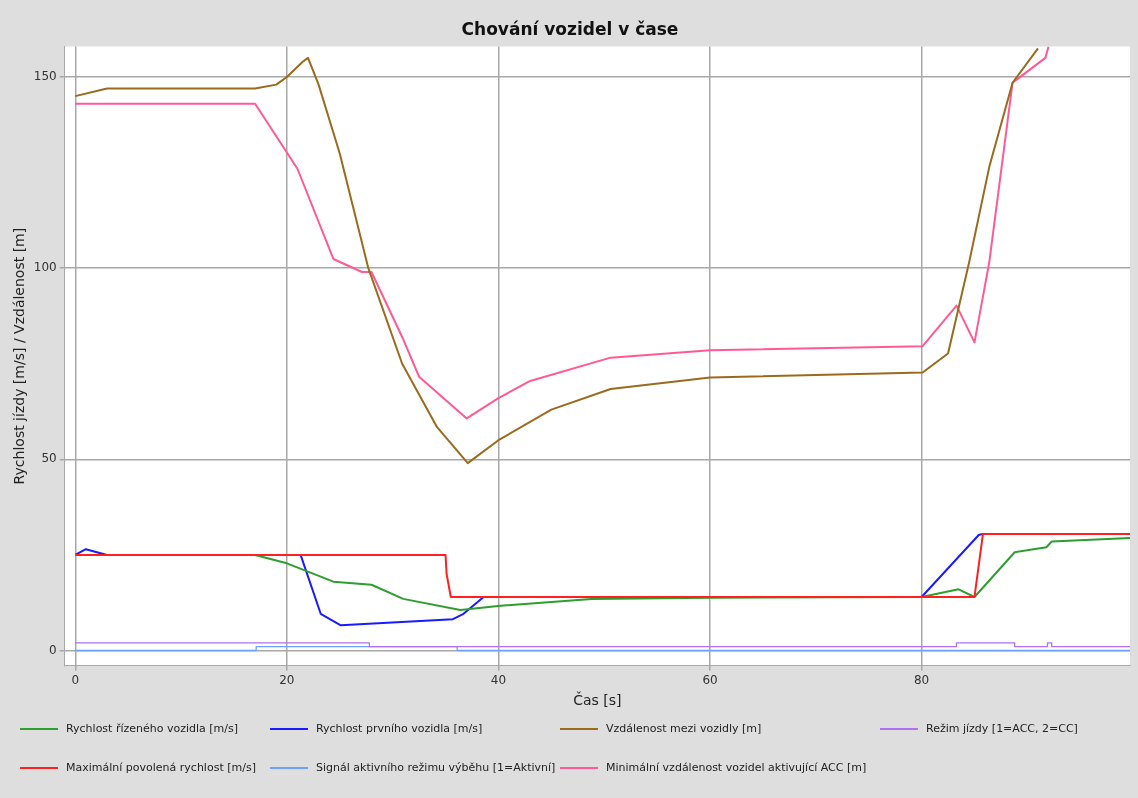  What do you see at coordinates (498, 680) in the screenshot?
I see `x-tick-label: 40` at bounding box center [498, 680].